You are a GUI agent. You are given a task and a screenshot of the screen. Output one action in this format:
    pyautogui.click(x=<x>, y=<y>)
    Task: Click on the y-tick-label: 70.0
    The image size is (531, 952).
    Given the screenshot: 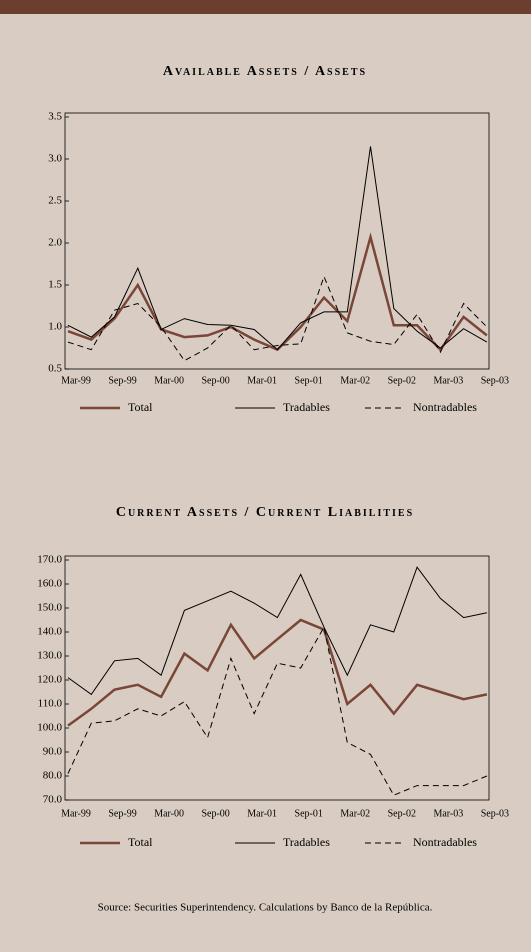 What is the action you would take?
    pyautogui.click(x=53, y=800)
    